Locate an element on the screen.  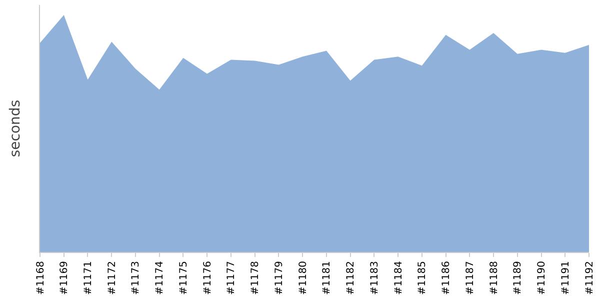
x-tick-label: #1177 is located at coordinates (232, 278).